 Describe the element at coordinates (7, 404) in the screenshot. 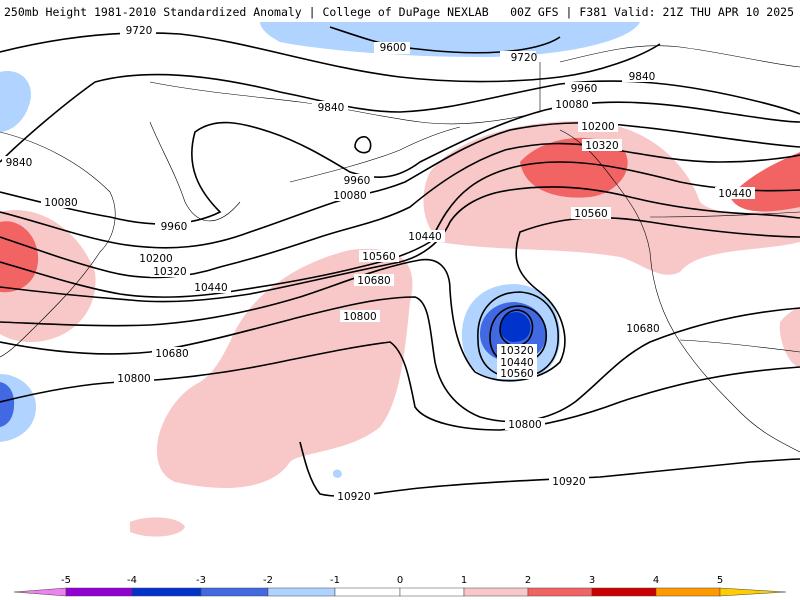

I see `anomaly-region-west-edge-strong` at that location.